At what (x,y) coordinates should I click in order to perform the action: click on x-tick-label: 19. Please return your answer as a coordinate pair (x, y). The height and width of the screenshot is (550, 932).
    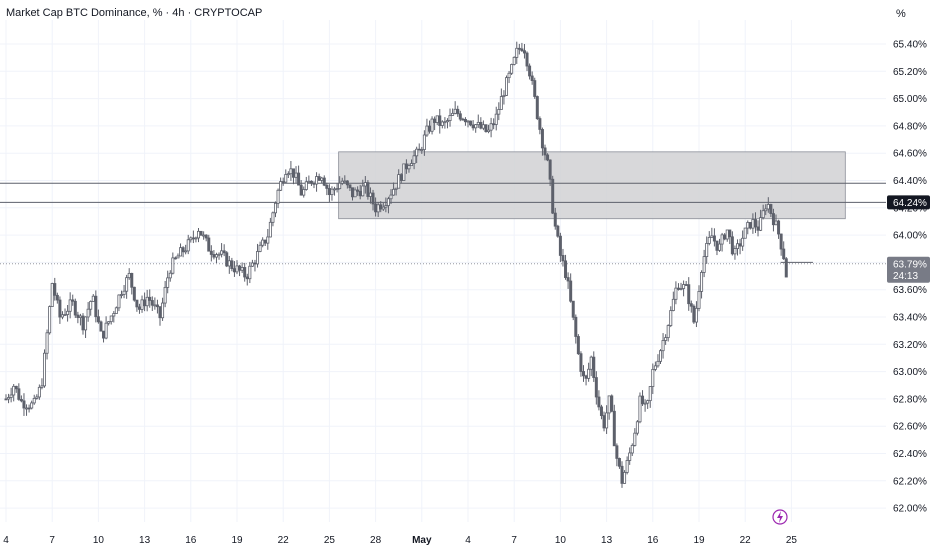
    Looking at the image, I should click on (699, 540).